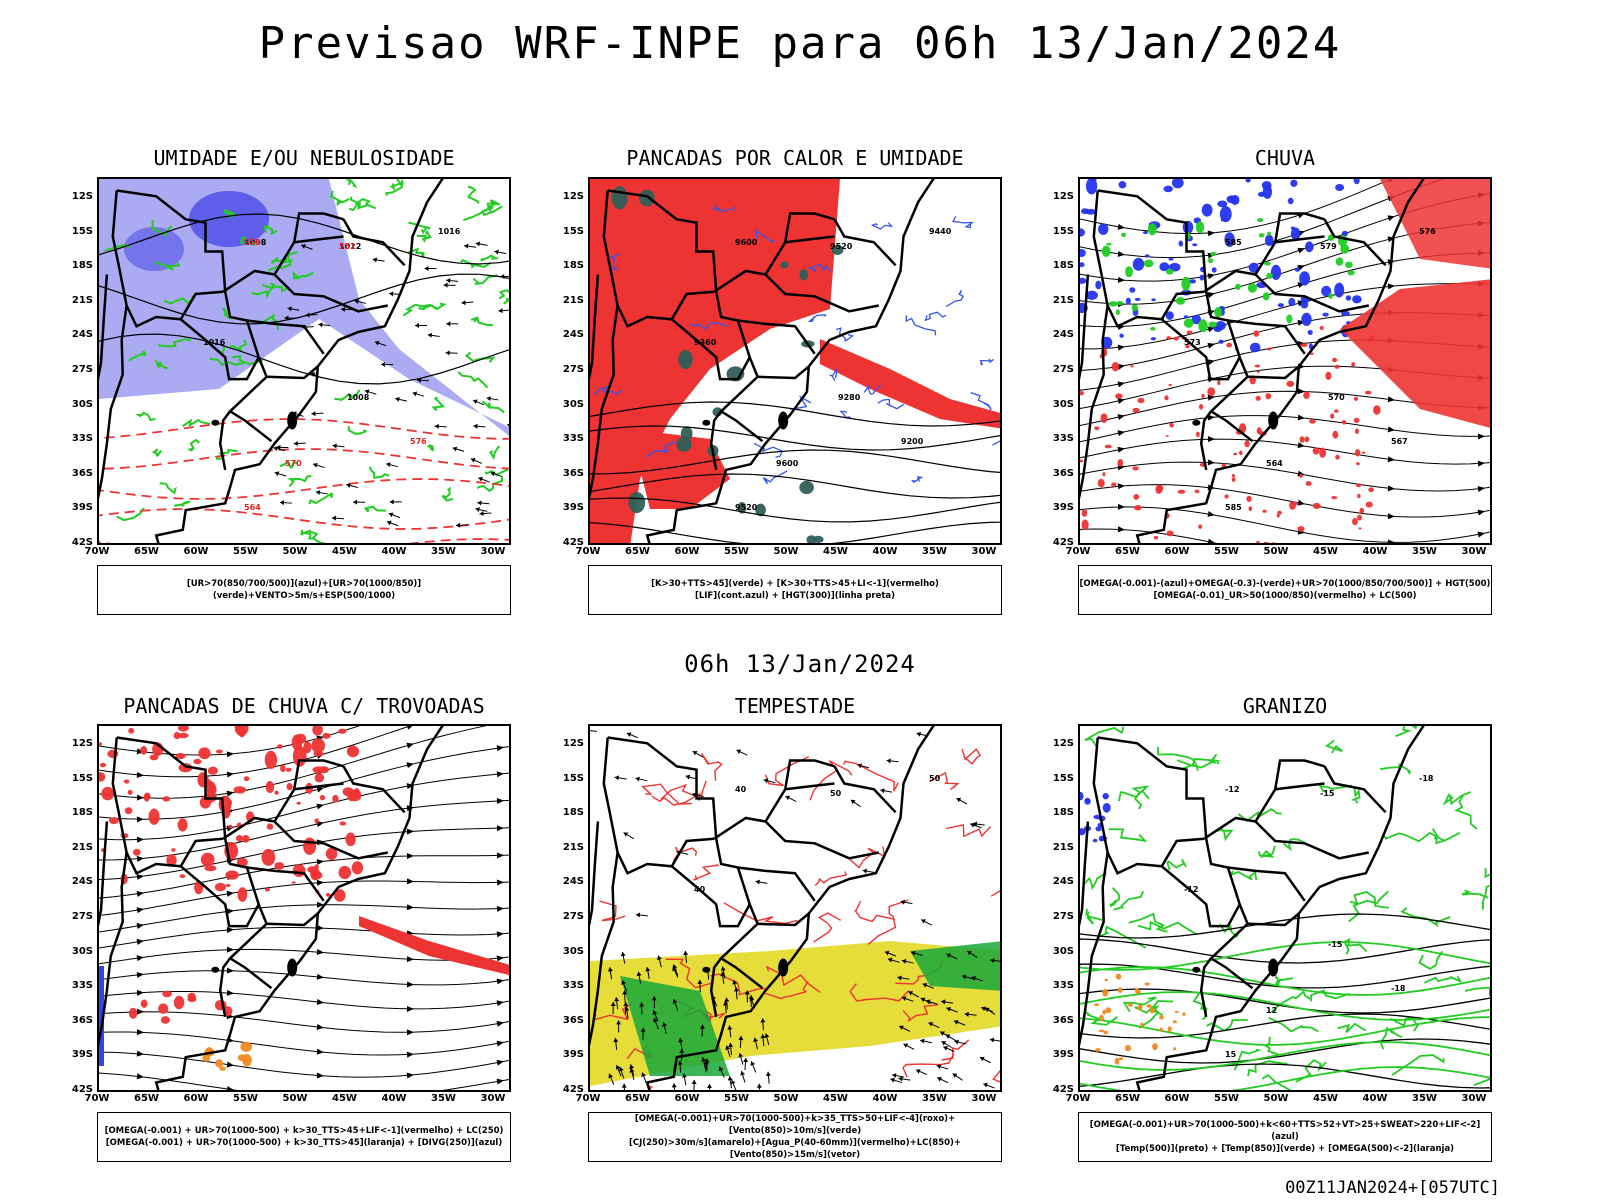  Describe the element at coordinates (1191, 889) in the screenshot. I see `map-contour-label: -12` at that location.